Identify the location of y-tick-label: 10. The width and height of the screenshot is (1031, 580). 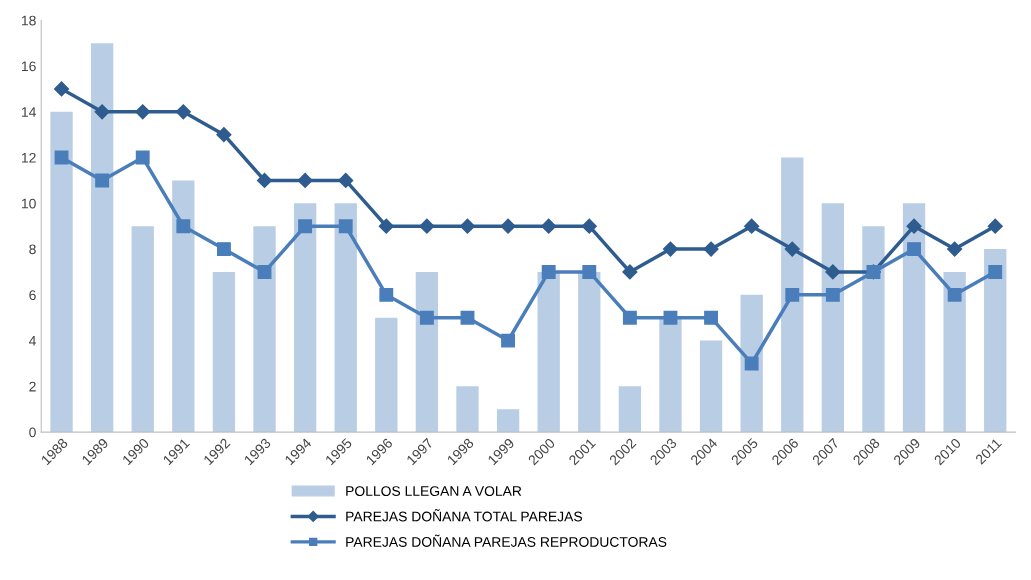
(28, 203).